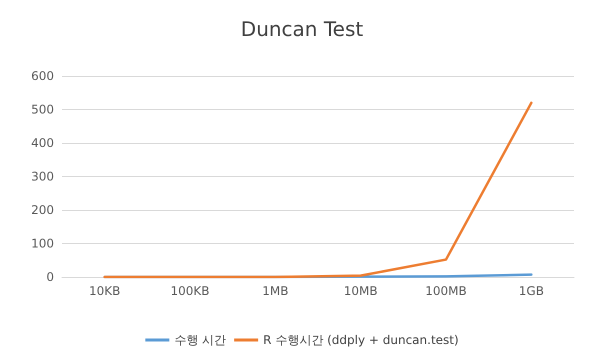 This screenshot has height=361, width=604. What do you see at coordinates (275, 291) in the screenshot?
I see `x-tick-label: 1MB` at bounding box center [275, 291].